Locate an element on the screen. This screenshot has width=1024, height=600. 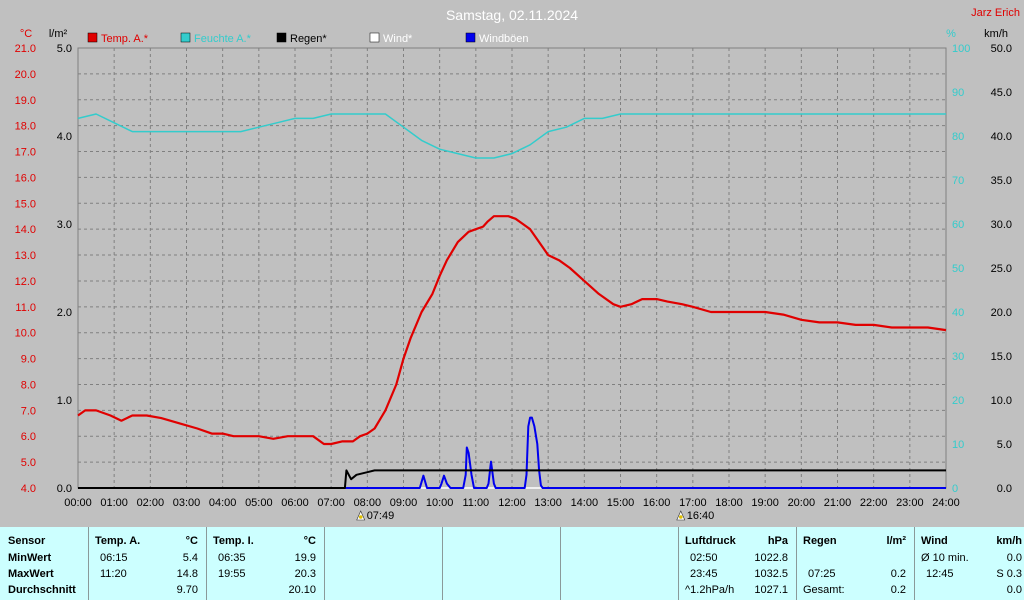
pressure-max-value: 1032.5 is located at coordinates (771, 574).